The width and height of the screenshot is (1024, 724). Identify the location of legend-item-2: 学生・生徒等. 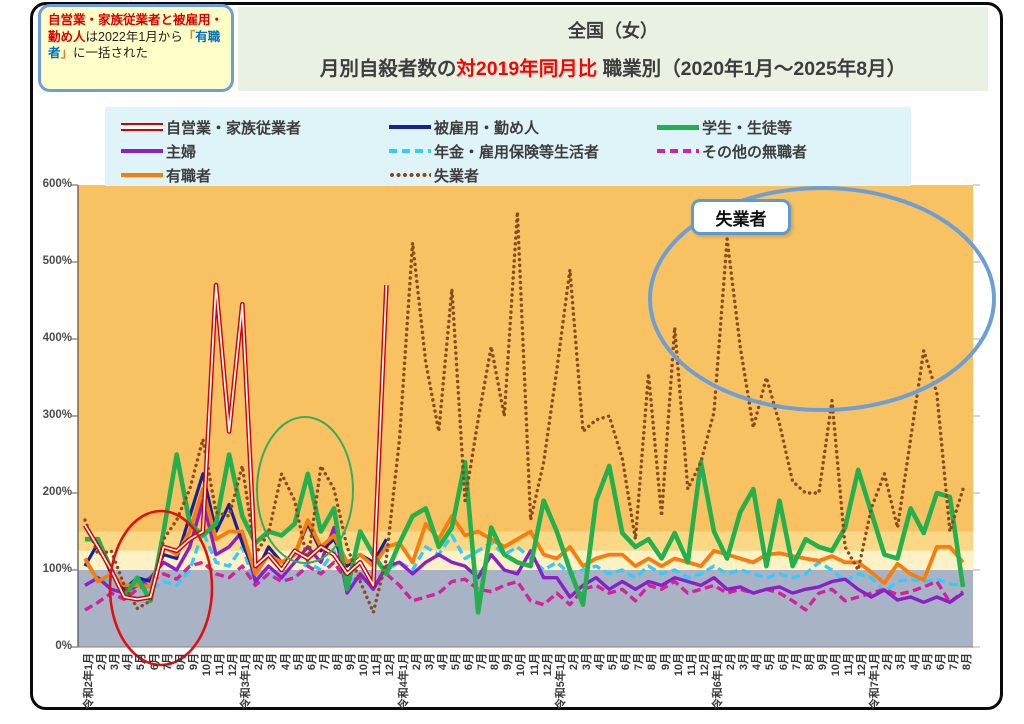
(784, 127).